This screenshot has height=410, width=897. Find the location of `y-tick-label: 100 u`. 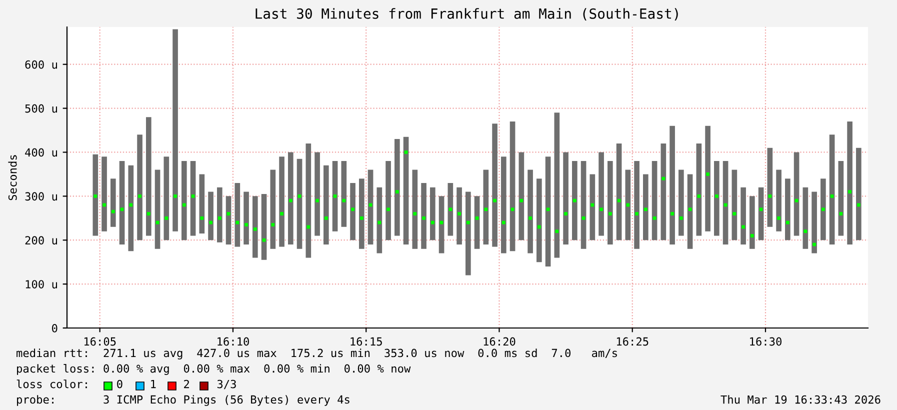

y-tick-label: 100 u is located at coordinates (41, 284).